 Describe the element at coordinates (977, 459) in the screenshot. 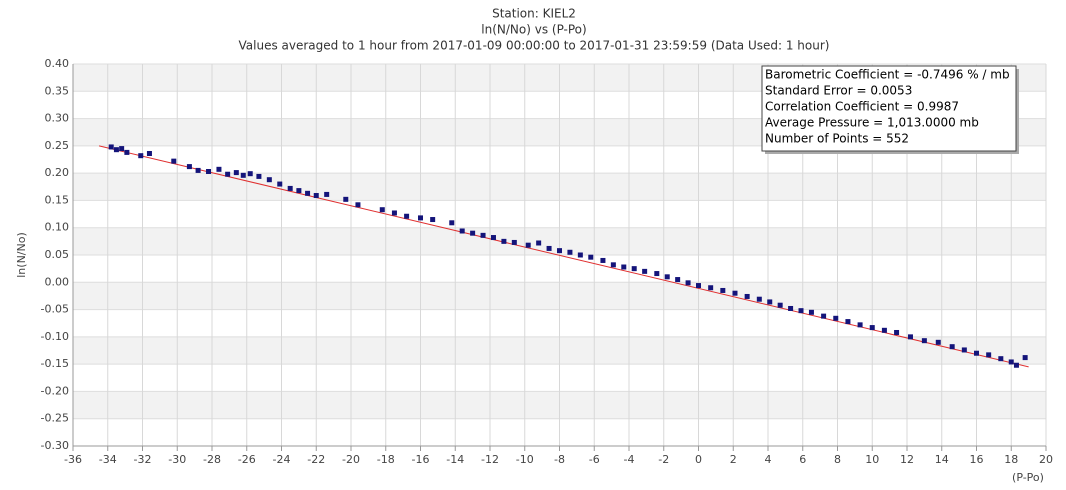

I see `x-tick-label: 16` at that location.